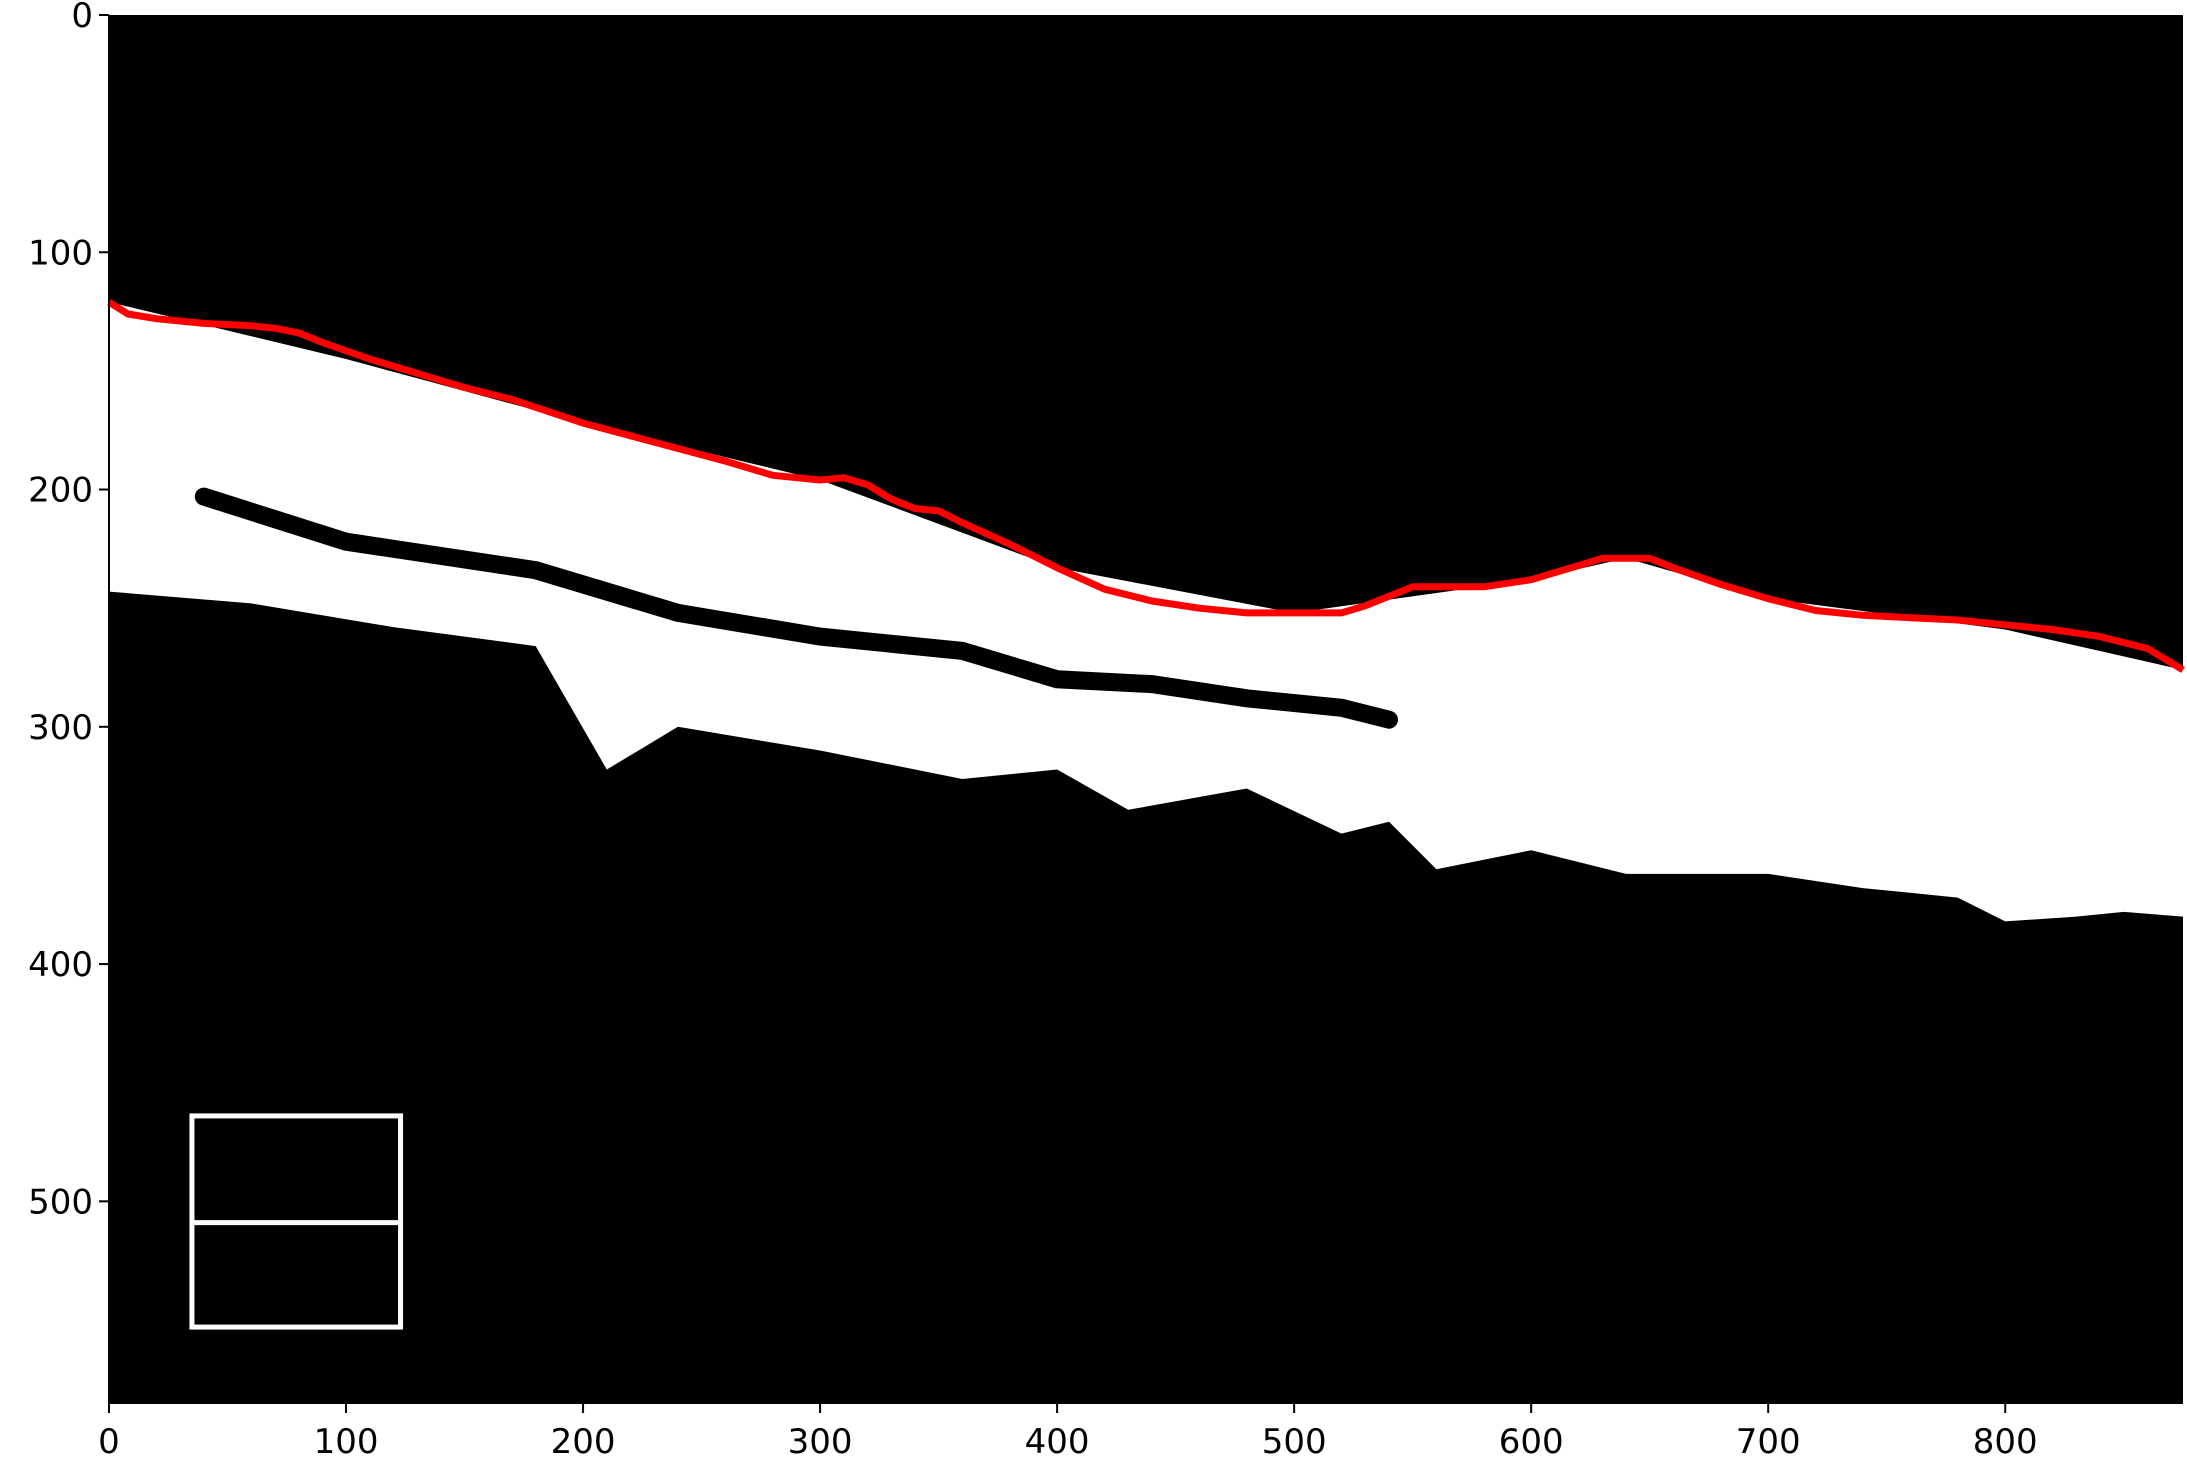 This screenshot has width=2187, height=1472. What do you see at coordinates (109, 1442) in the screenshot?
I see `x-tick-label: 0` at bounding box center [109, 1442].